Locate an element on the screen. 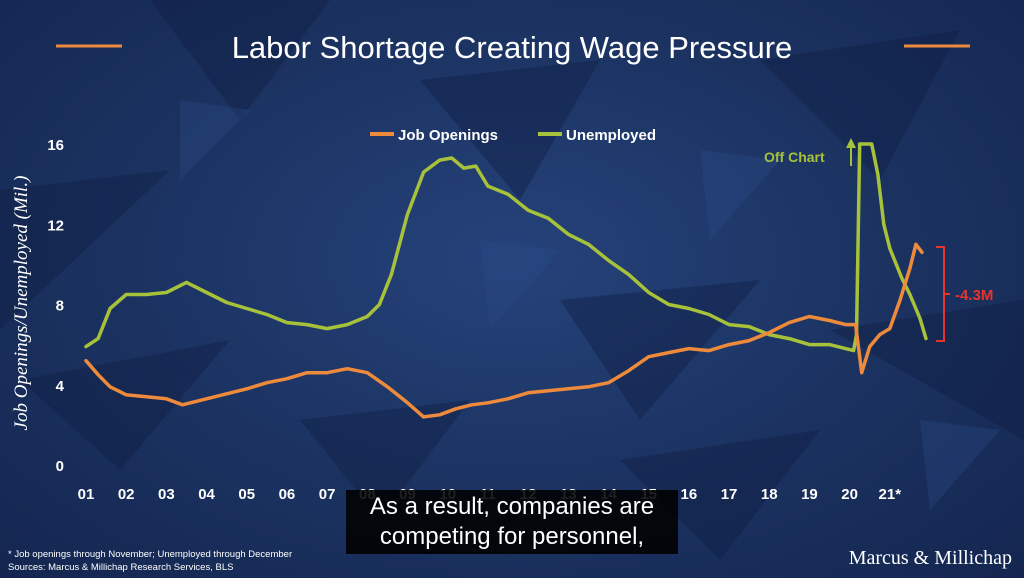  x-tick-label: 06 is located at coordinates (287, 494).